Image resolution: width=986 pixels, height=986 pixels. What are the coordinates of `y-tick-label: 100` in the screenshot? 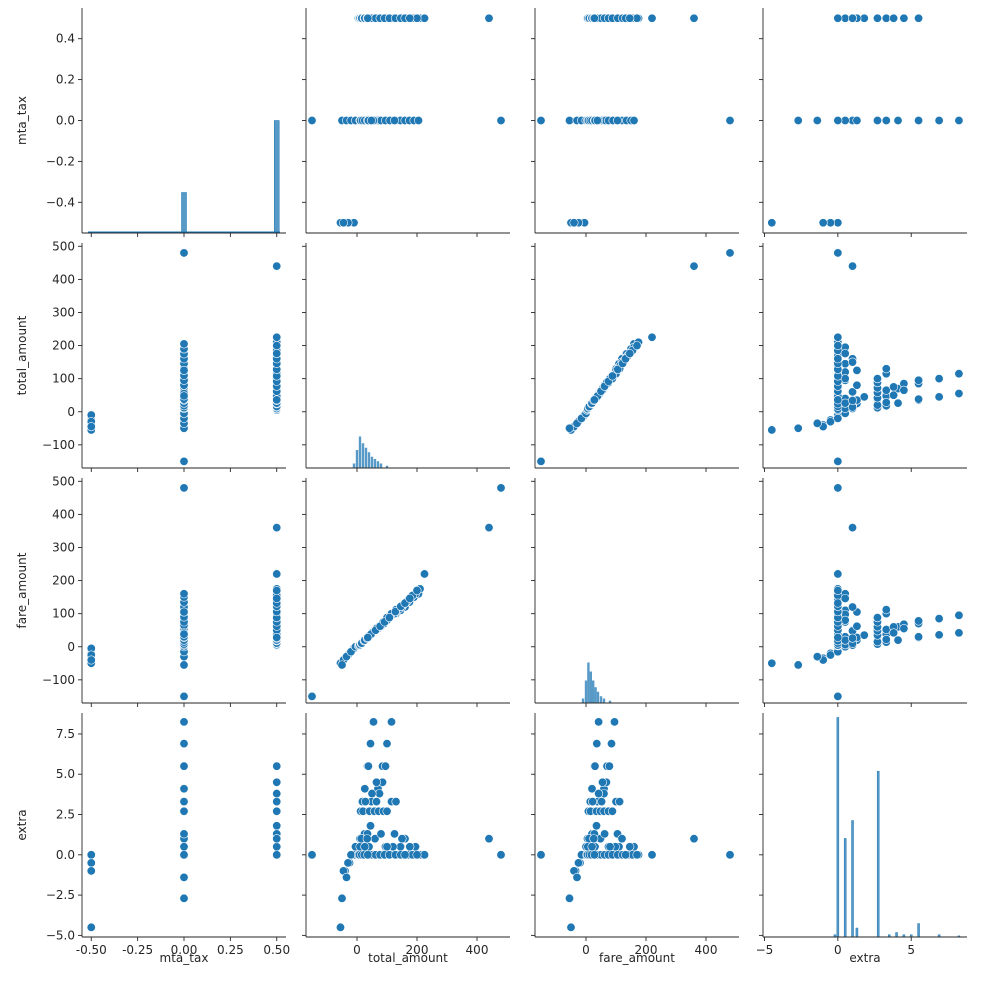 It's located at (63, 379).